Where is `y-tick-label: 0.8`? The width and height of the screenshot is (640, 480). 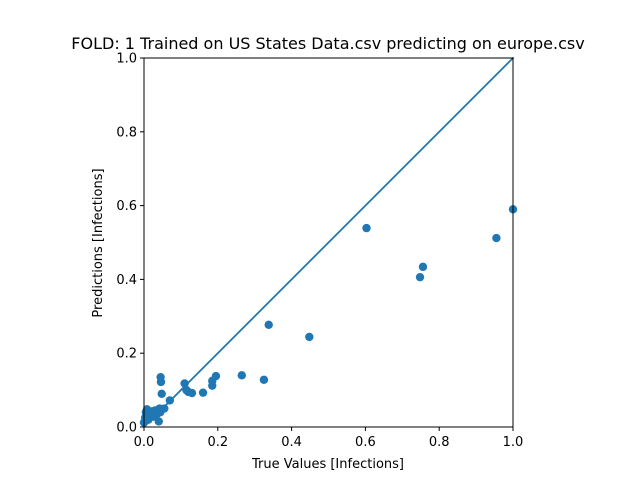
y-tick-label: 0.8 is located at coordinates (126, 132).